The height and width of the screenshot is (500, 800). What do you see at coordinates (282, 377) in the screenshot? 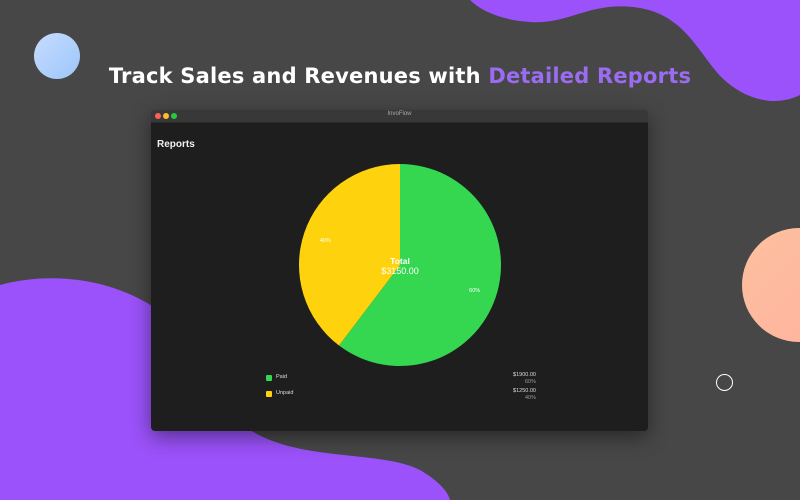
I see `legend-label-paid: Paid` at bounding box center [282, 377].